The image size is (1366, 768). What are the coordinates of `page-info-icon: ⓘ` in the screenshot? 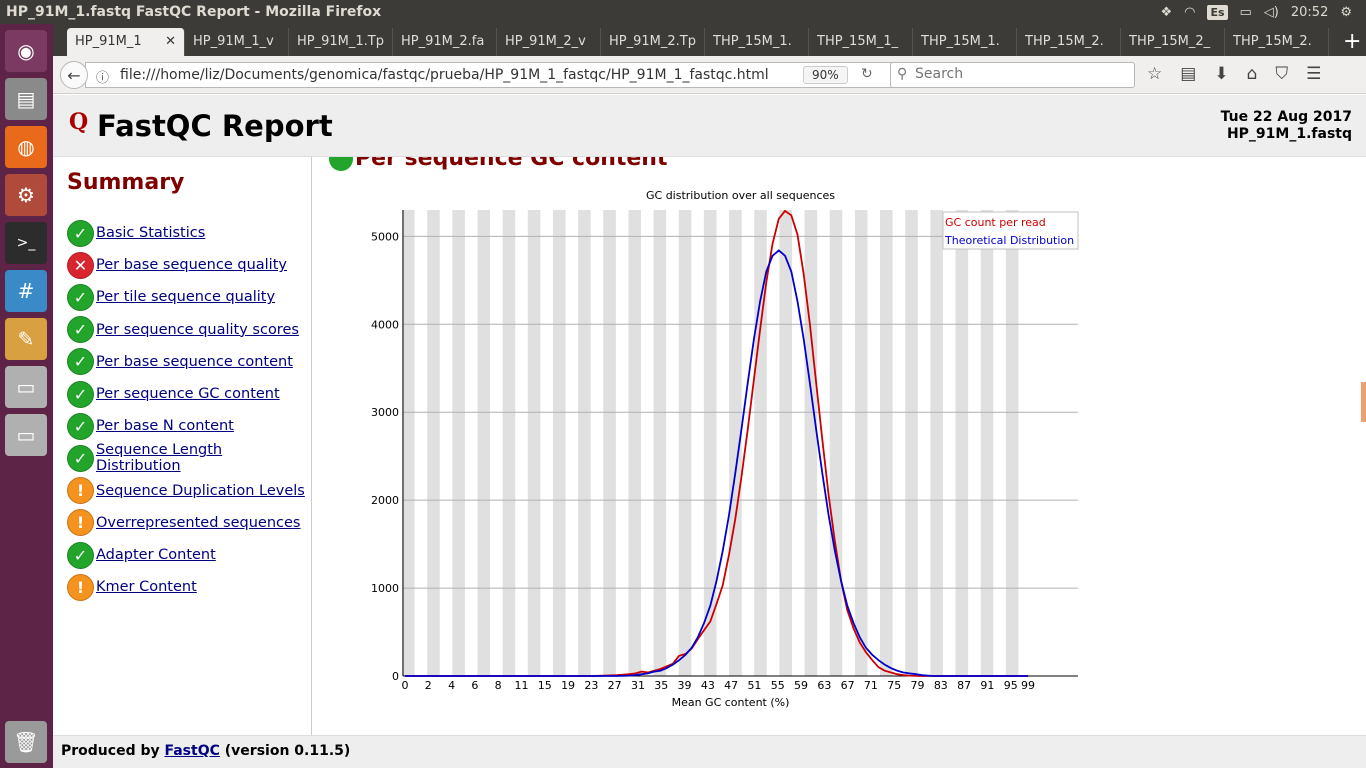 It's located at (103, 78).